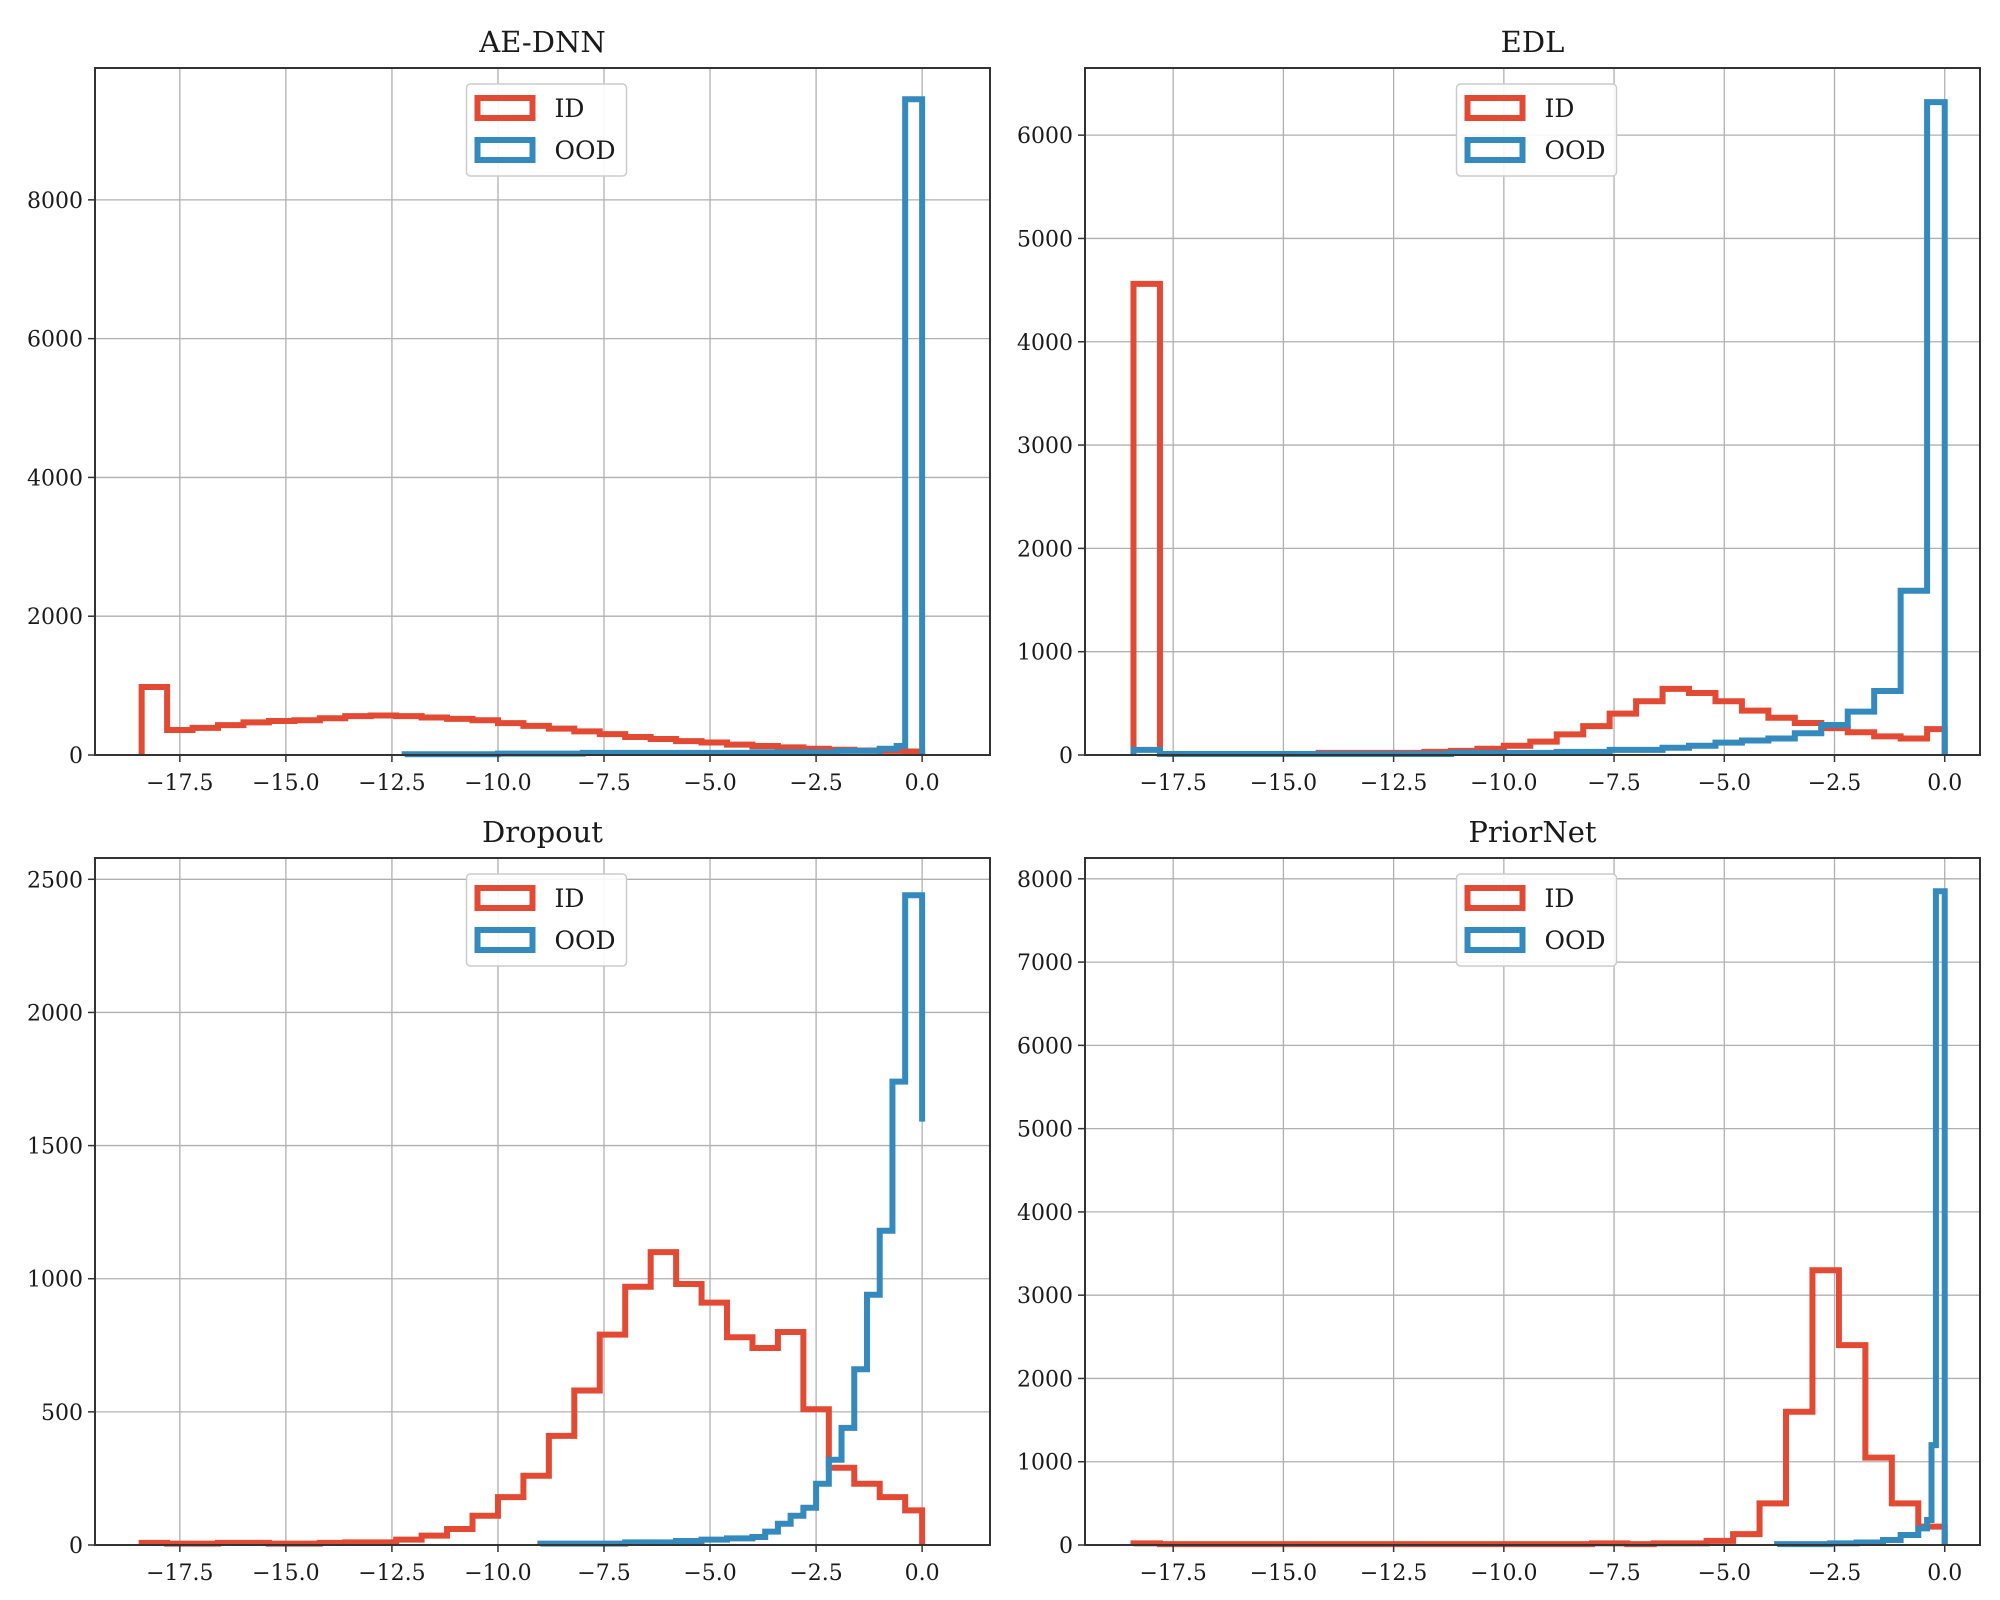 The width and height of the screenshot is (2000, 1600). Describe the element at coordinates (62, 1413) in the screenshot. I see `y-tick-label: 500` at that location.